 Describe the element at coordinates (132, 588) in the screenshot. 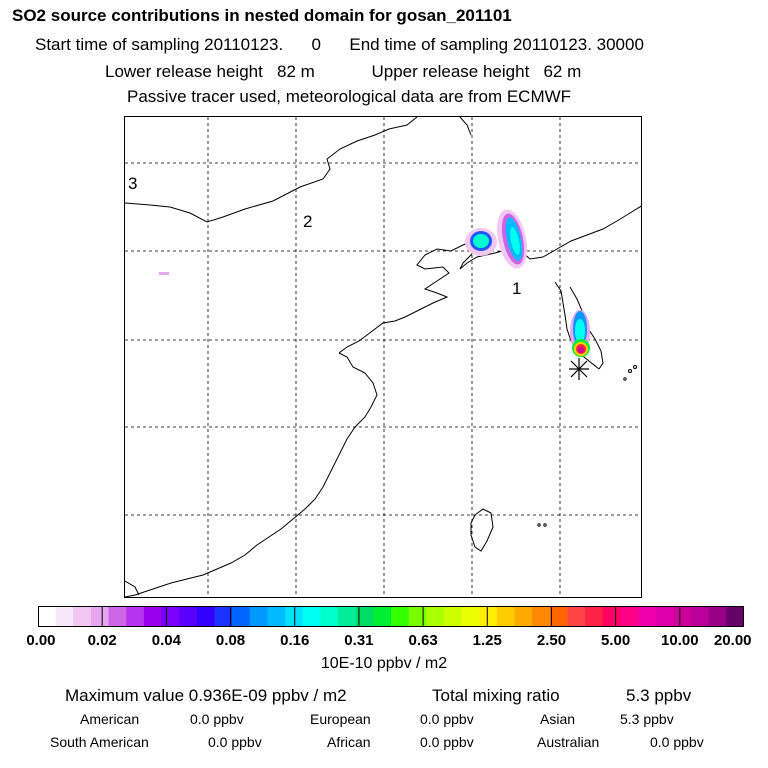

I see `hainan-coast` at that location.